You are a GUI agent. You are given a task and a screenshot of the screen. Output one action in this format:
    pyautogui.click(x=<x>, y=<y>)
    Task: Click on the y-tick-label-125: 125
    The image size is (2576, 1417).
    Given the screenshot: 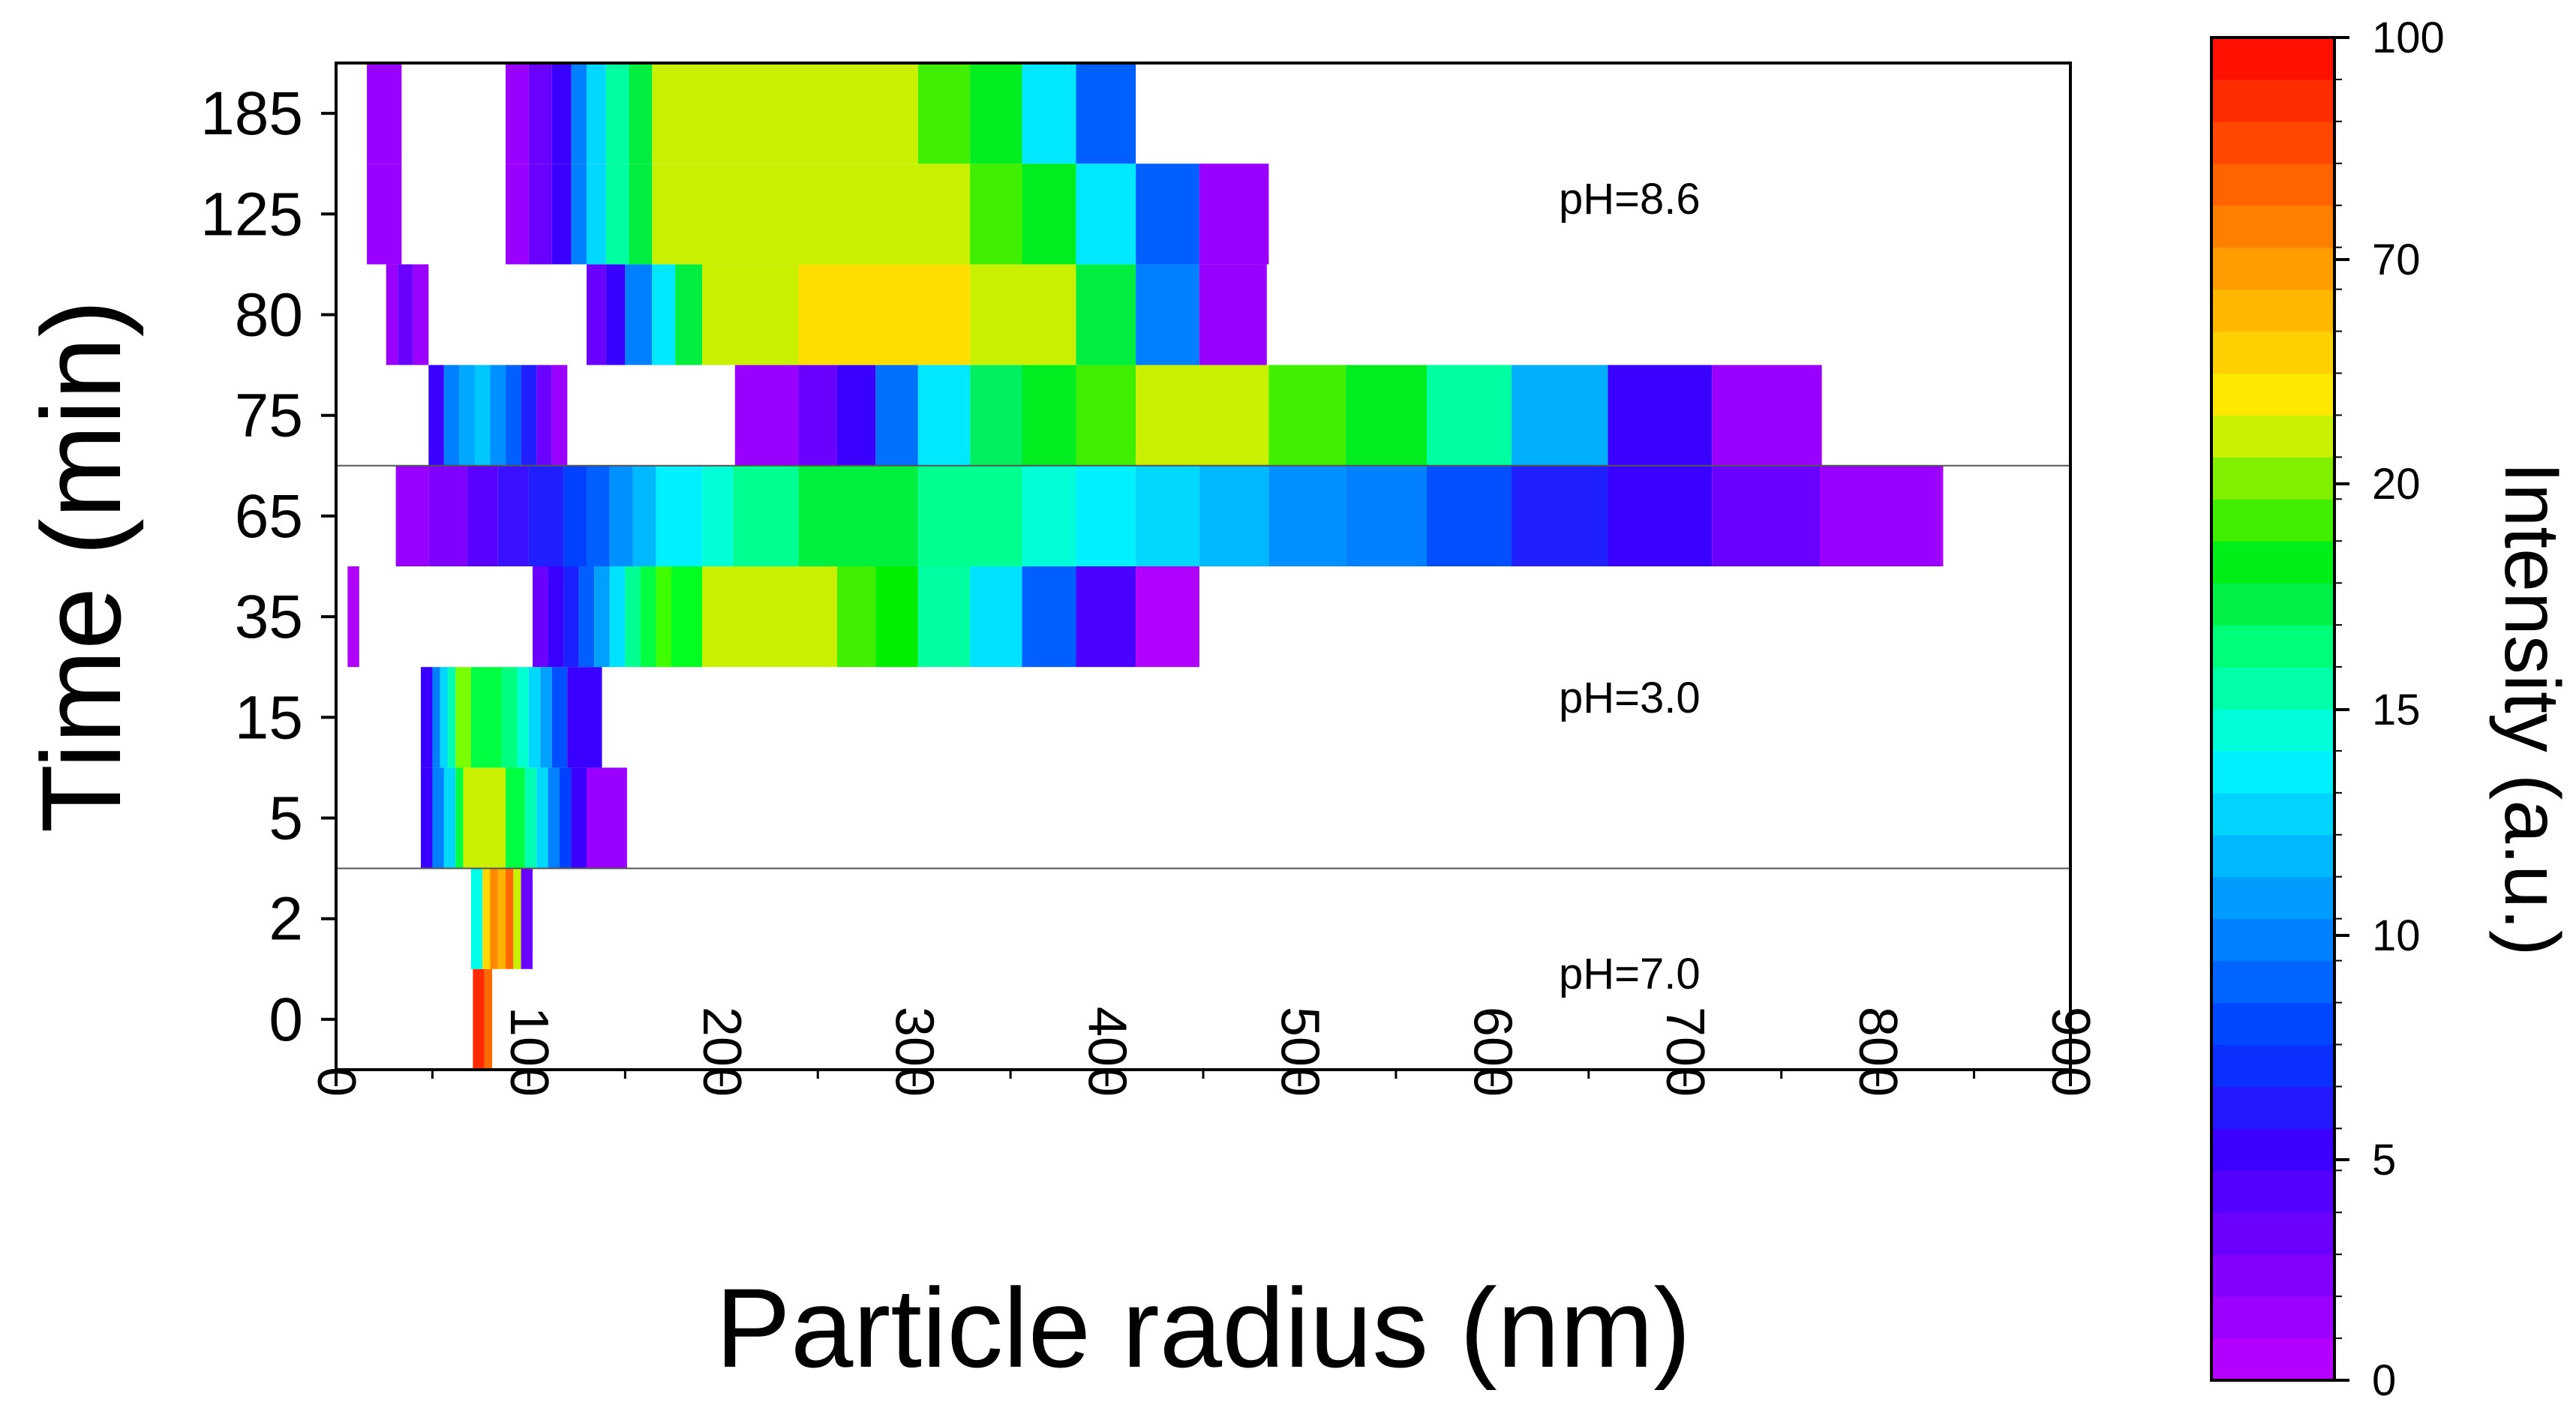 What is the action you would take?
    pyautogui.click(x=251, y=214)
    